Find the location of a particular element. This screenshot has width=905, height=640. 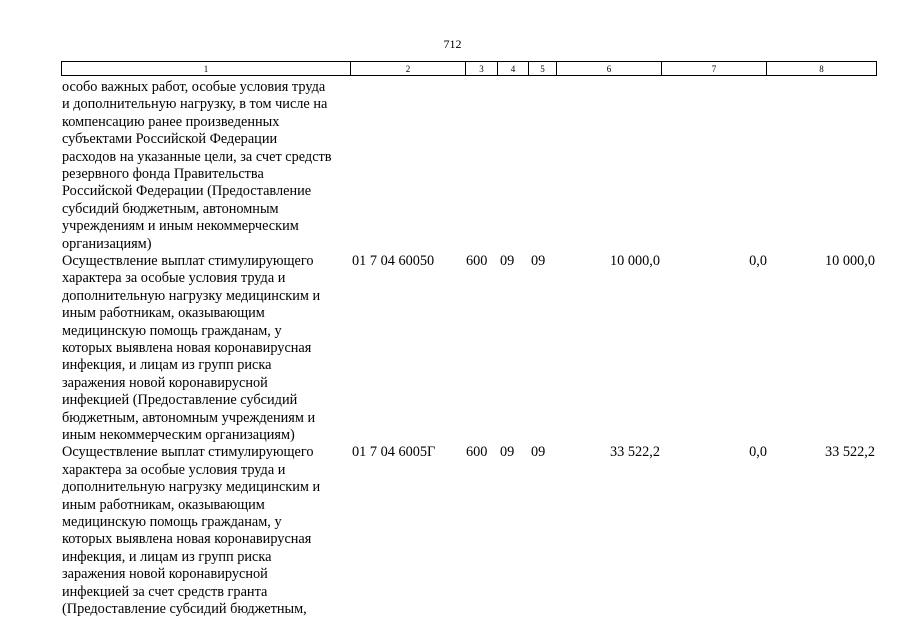

cell-text: учреждениям и иным некоммерческим is located at coordinates (180, 226).